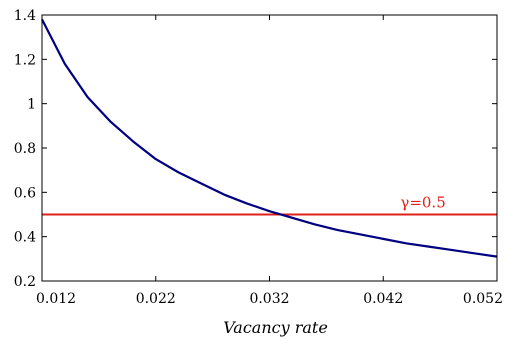 This screenshot has height=340, width=510. Describe the element at coordinates (383, 299) in the screenshot. I see `x-tick-label: 0.042` at that location.